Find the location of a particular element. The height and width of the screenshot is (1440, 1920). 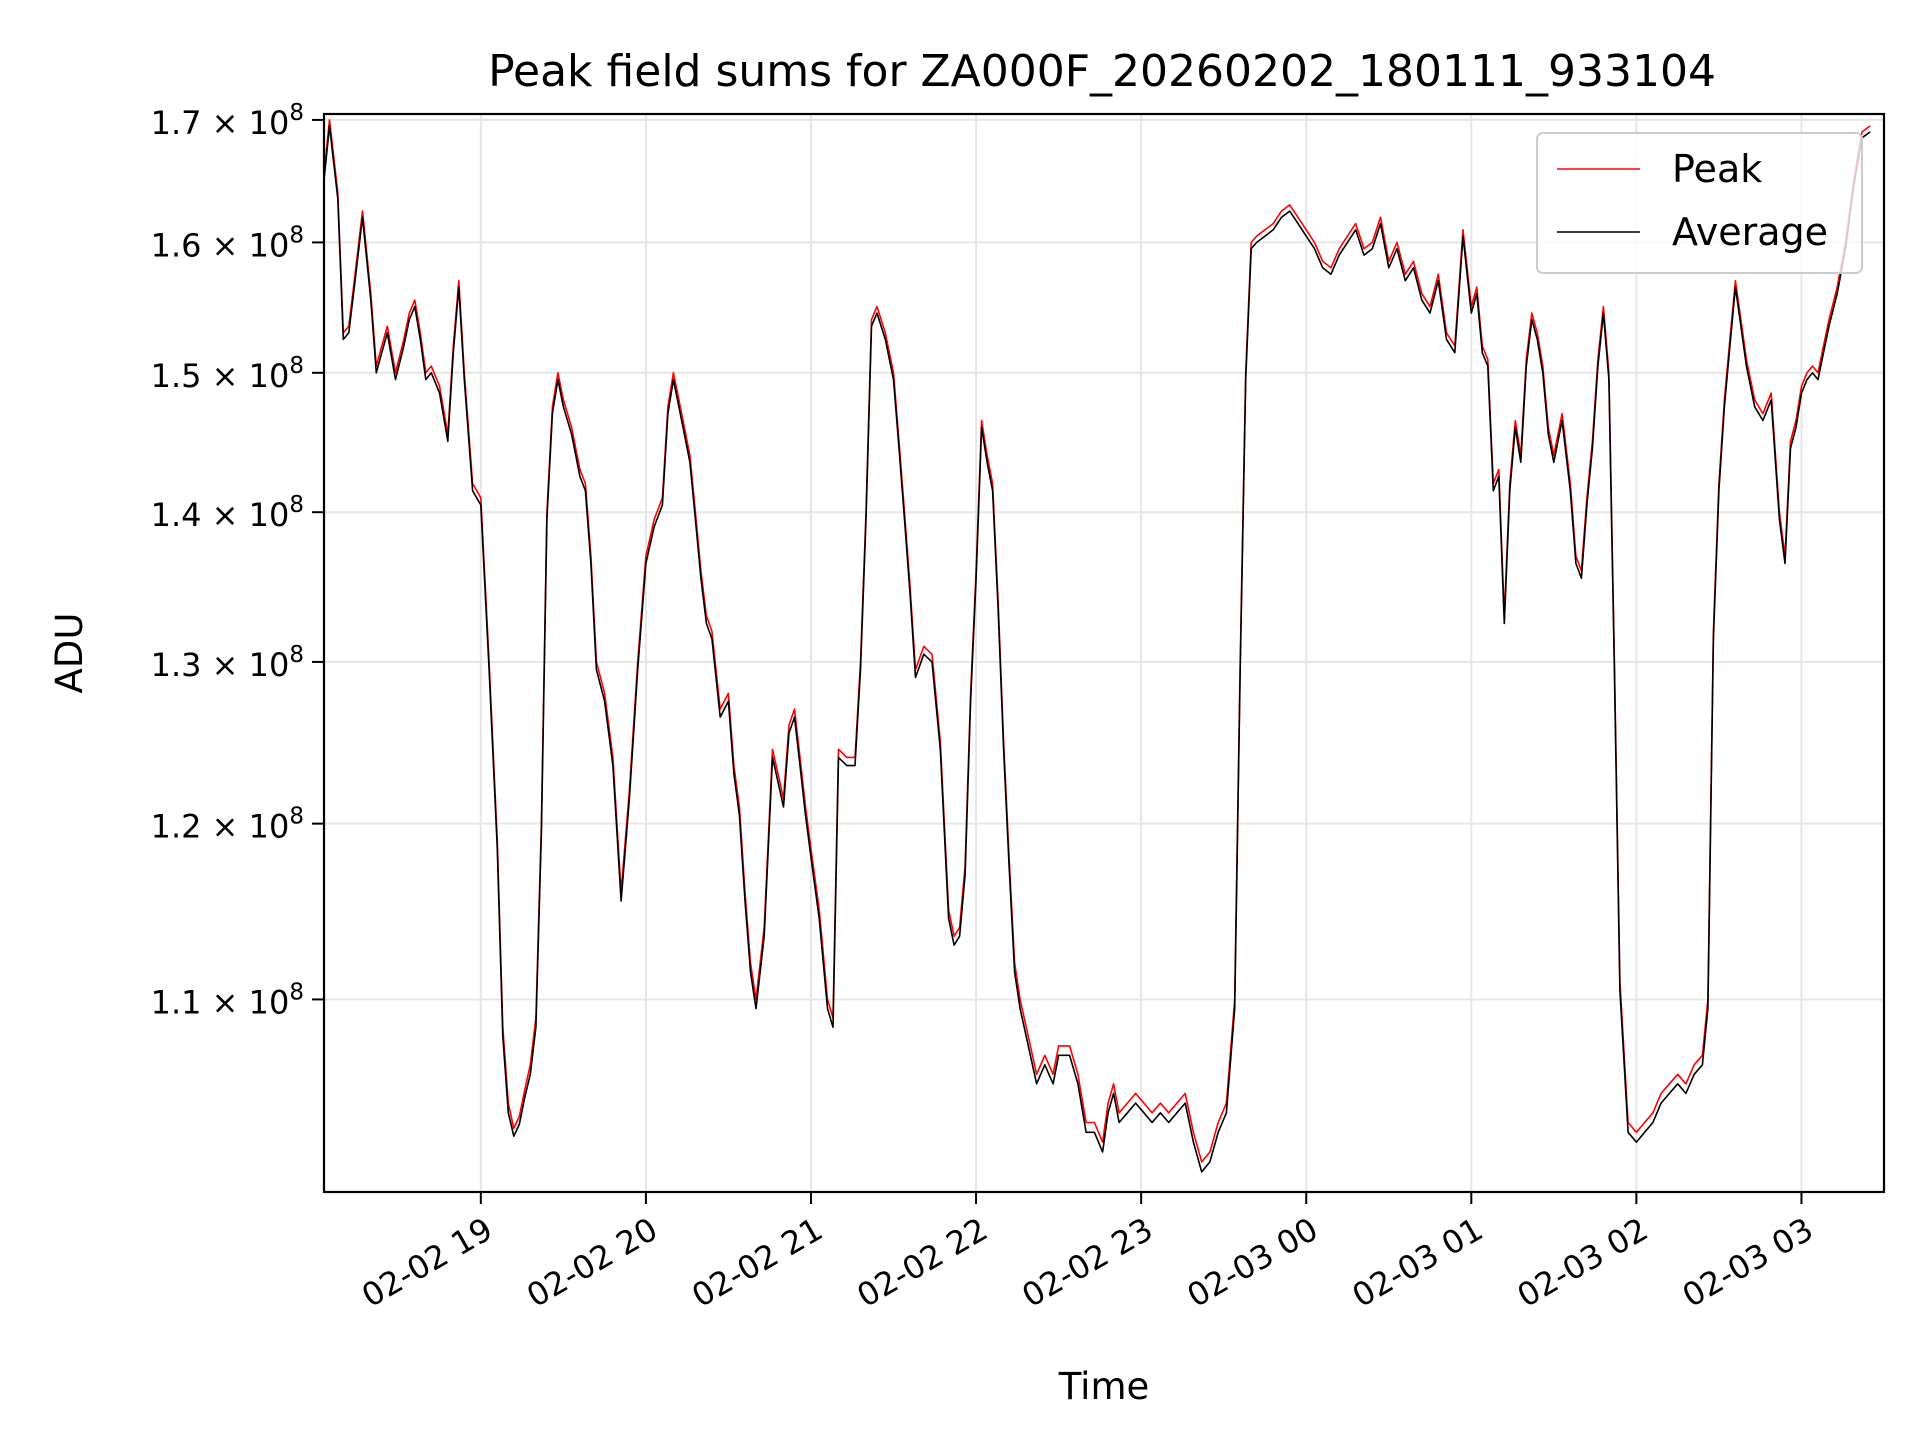

x-axis-label: Time is located at coordinates (1104, 1386).